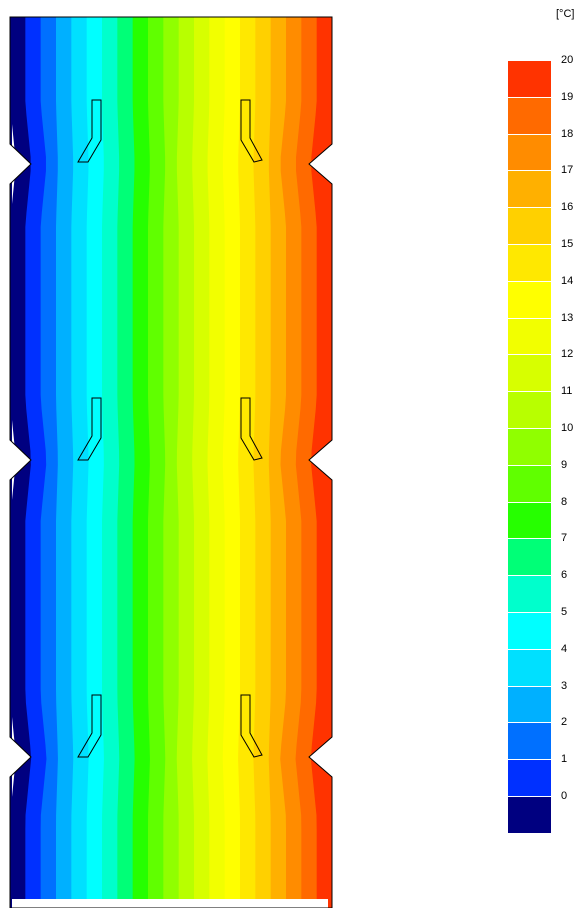 Image resolution: width=585 pixels, height=910 pixels. I want to click on legend-tick-label: 2, so click(564, 722).